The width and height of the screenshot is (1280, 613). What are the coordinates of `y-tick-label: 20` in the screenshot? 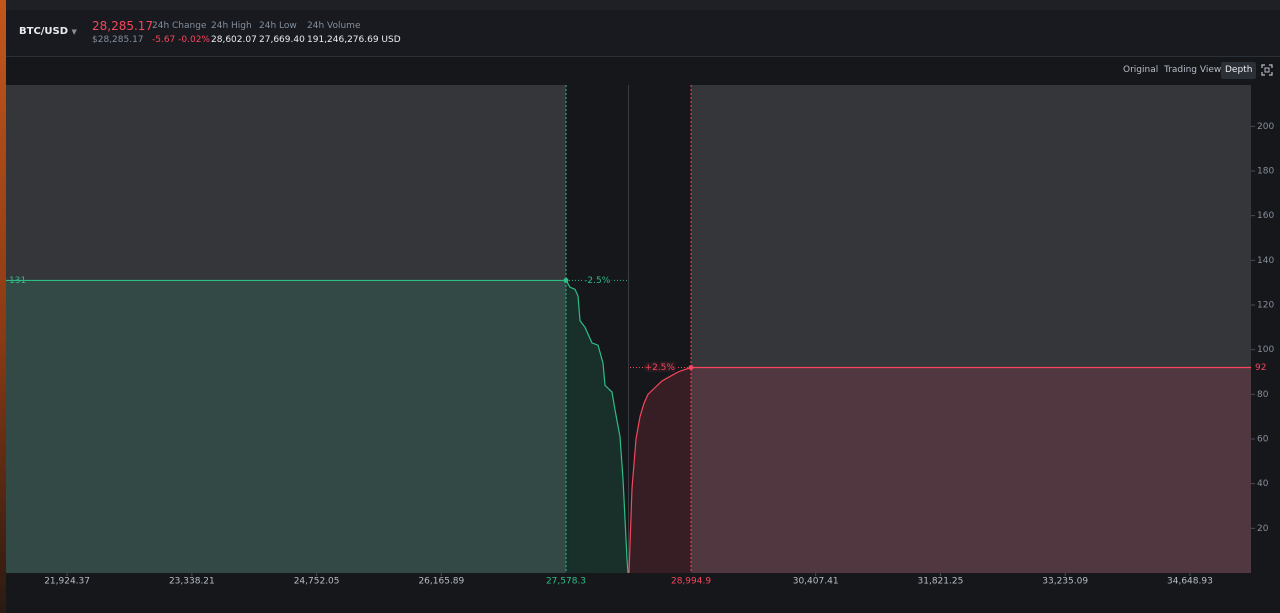 It's located at (1263, 529).